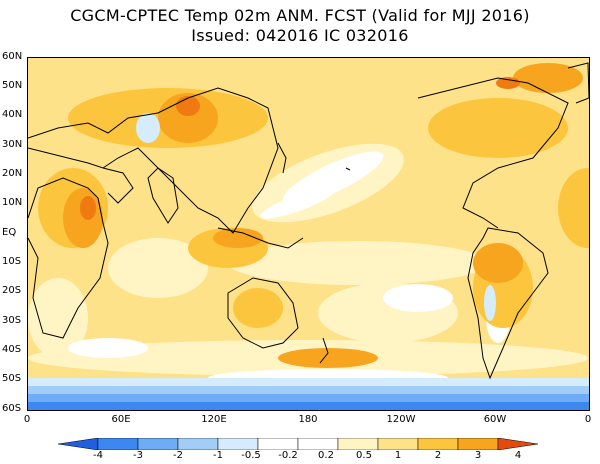  Describe the element at coordinates (573, 208) in the screenshot. I see `warm-region-atlantic` at that location.